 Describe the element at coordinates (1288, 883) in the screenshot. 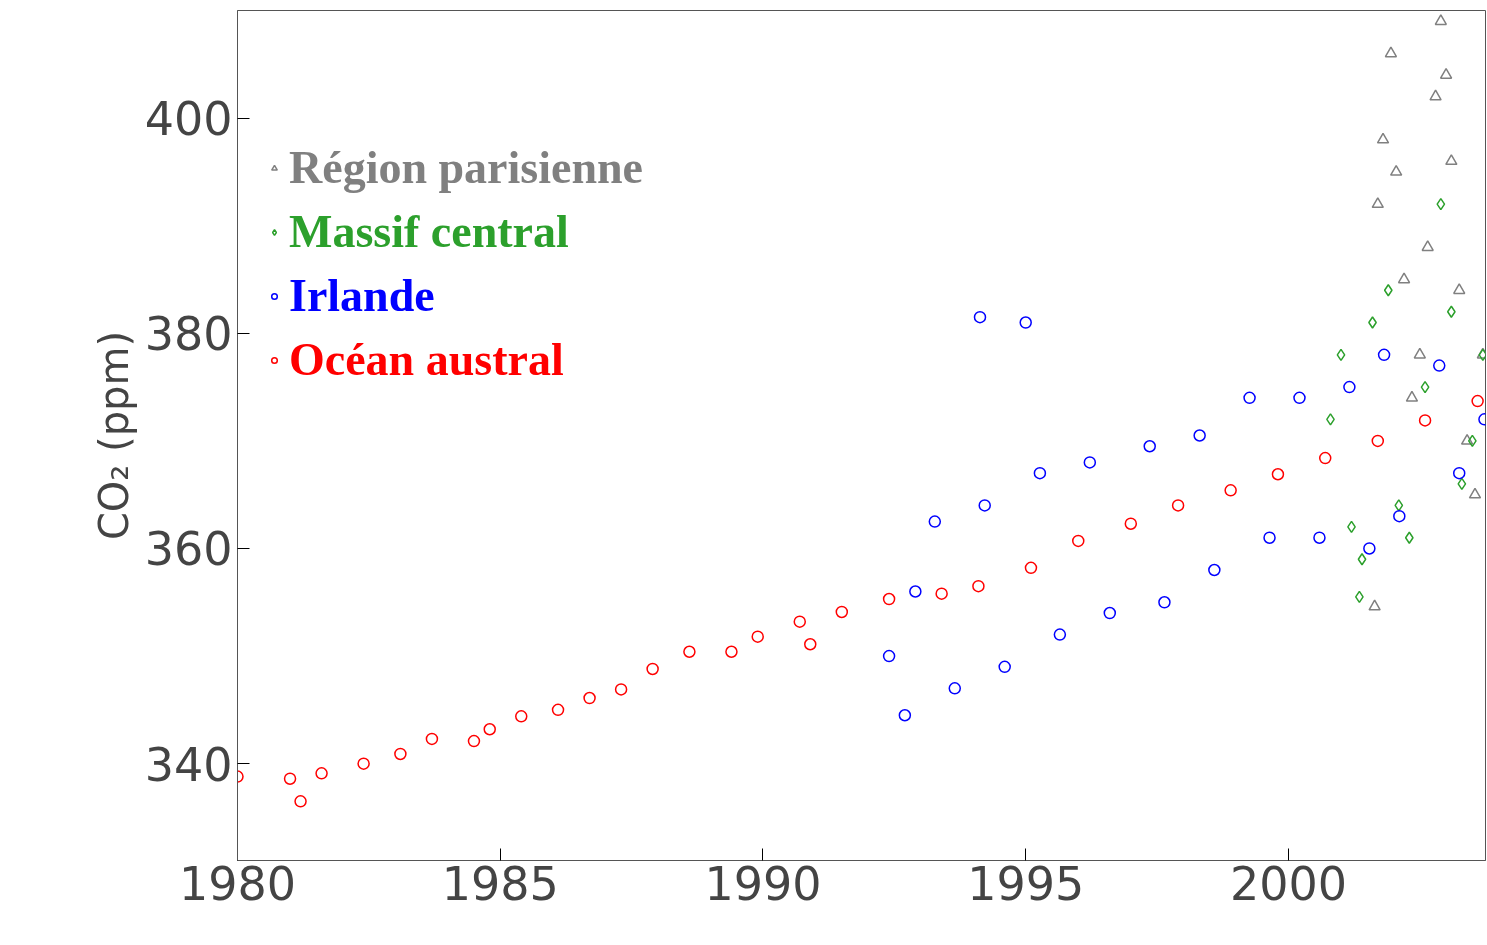

I see `x-tick-label: 2000` at that location.